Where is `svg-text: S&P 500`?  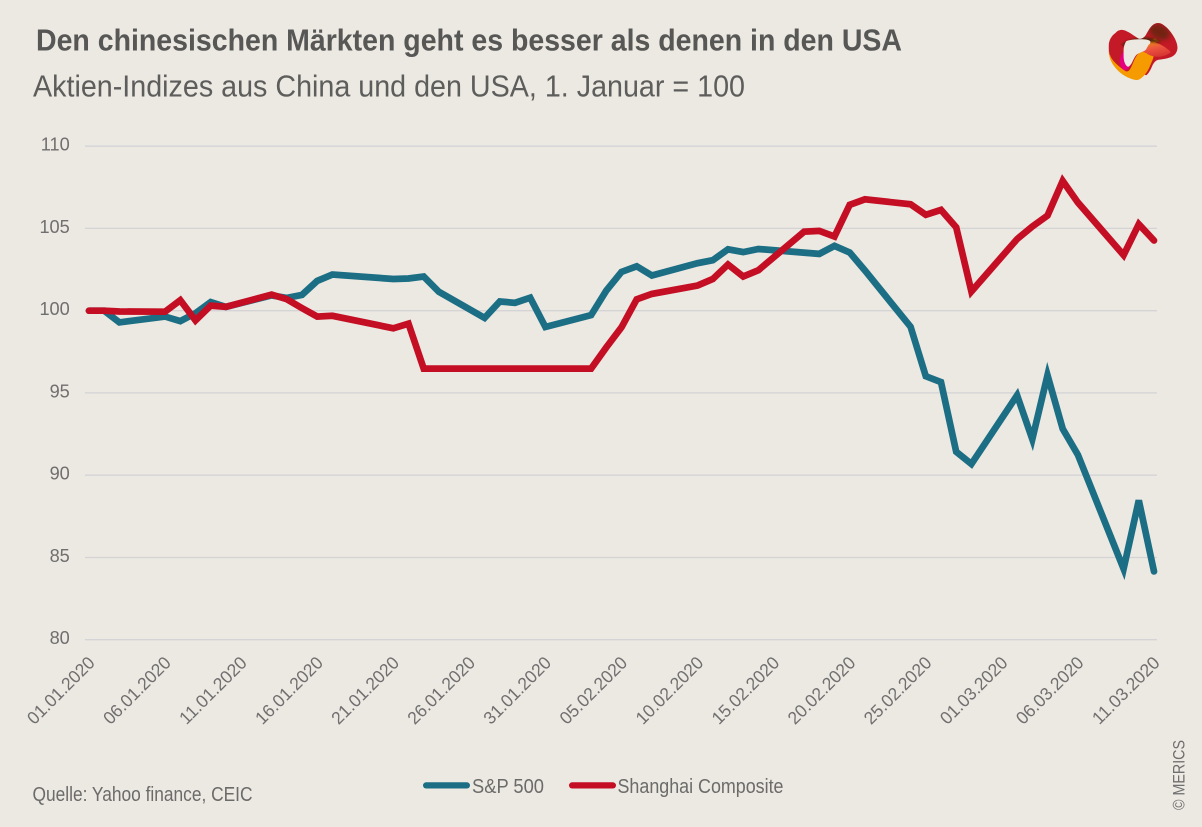 svg-text: S&P 500 is located at coordinates (508, 787).